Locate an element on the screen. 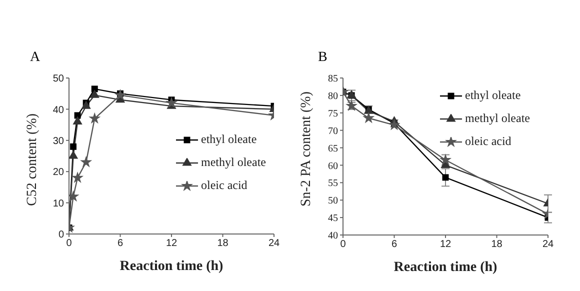 The image size is (580, 291). y-tick-label: 20 is located at coordinates (58, 172).